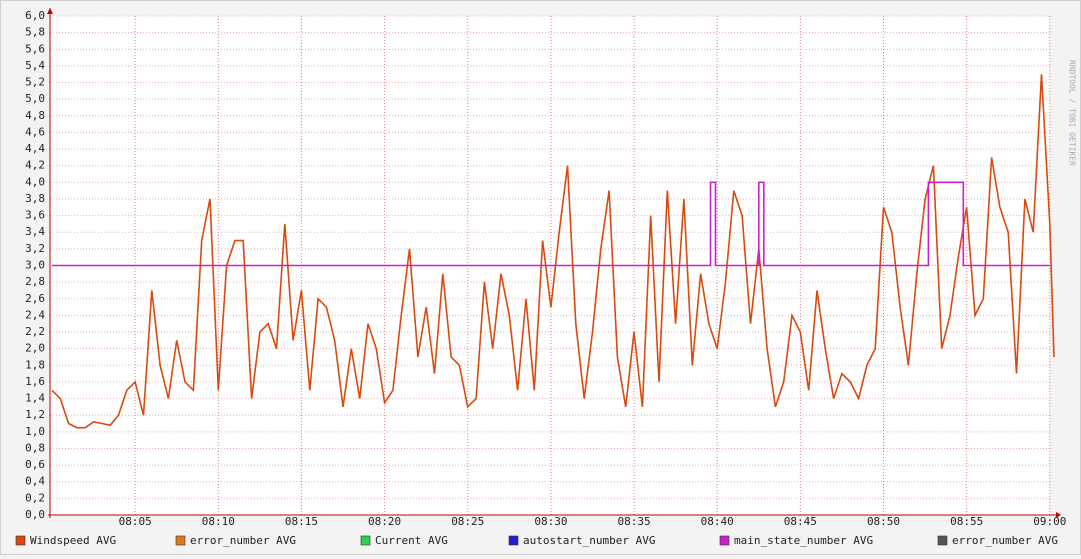  What do you see at coordinates (800, 521) in the screenshot?
I see `x-tick-label: 08:45` at bounding box center [800, 521].